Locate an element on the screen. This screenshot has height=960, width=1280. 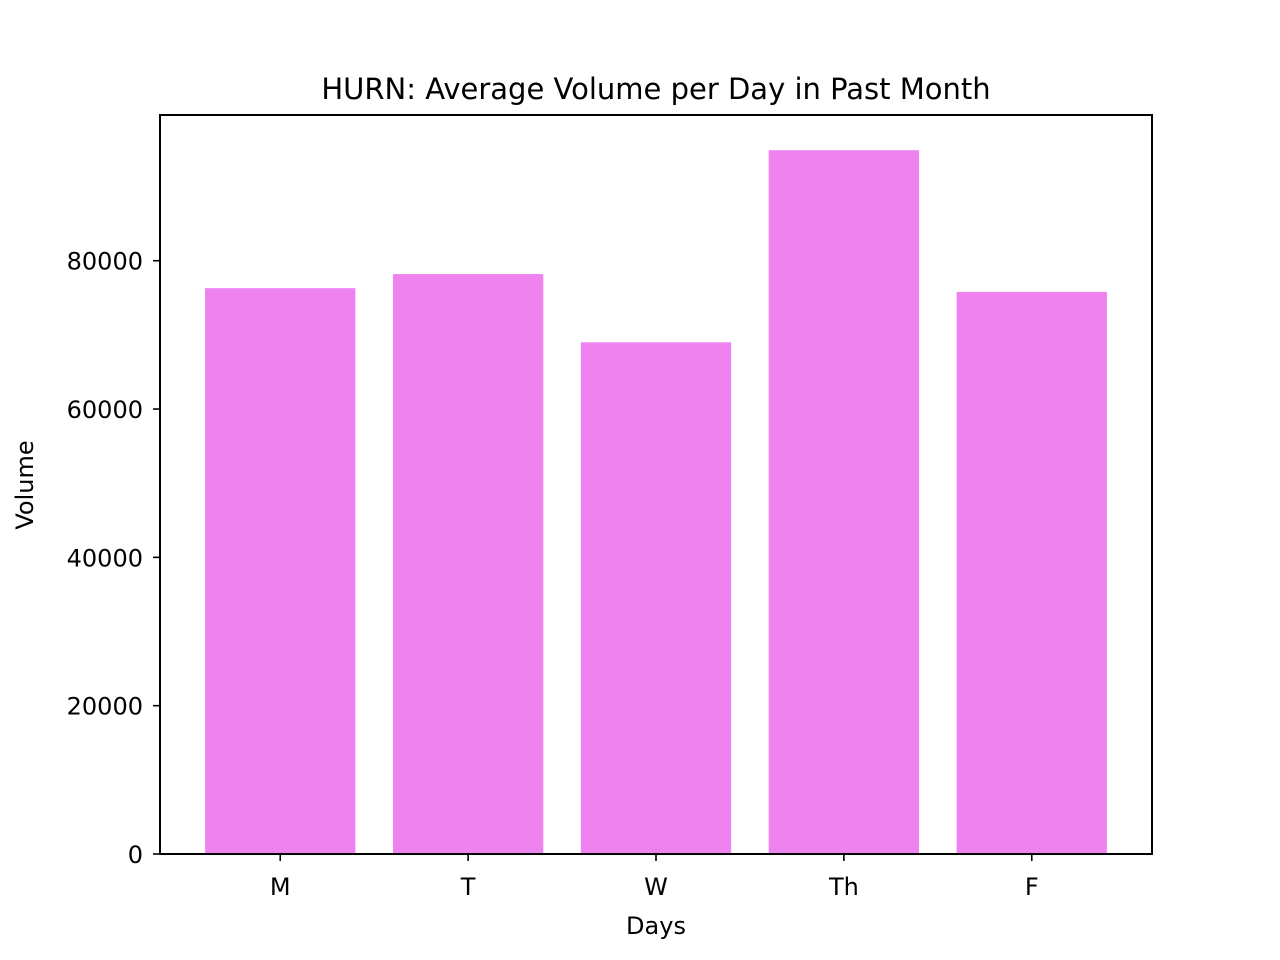
x-axis: M T W Th F is located at coordinates (654, 877).